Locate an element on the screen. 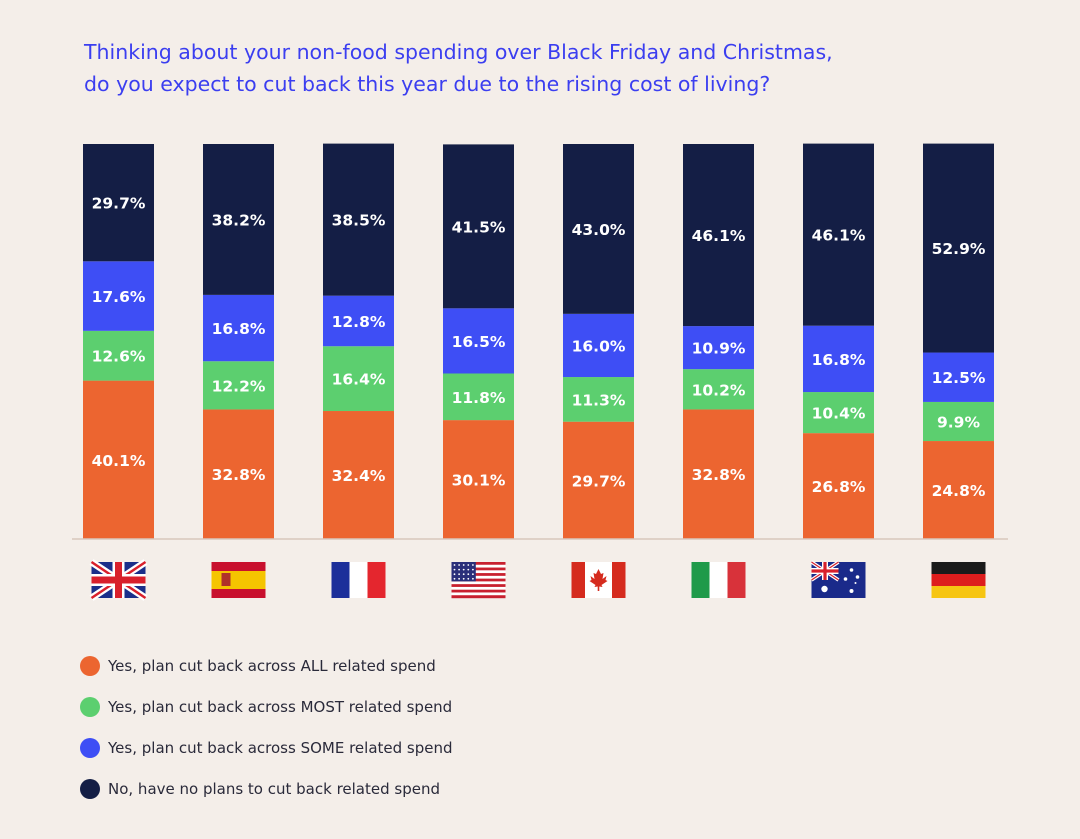  data-label-some: 10.9% is located at coordinates (719, 349).